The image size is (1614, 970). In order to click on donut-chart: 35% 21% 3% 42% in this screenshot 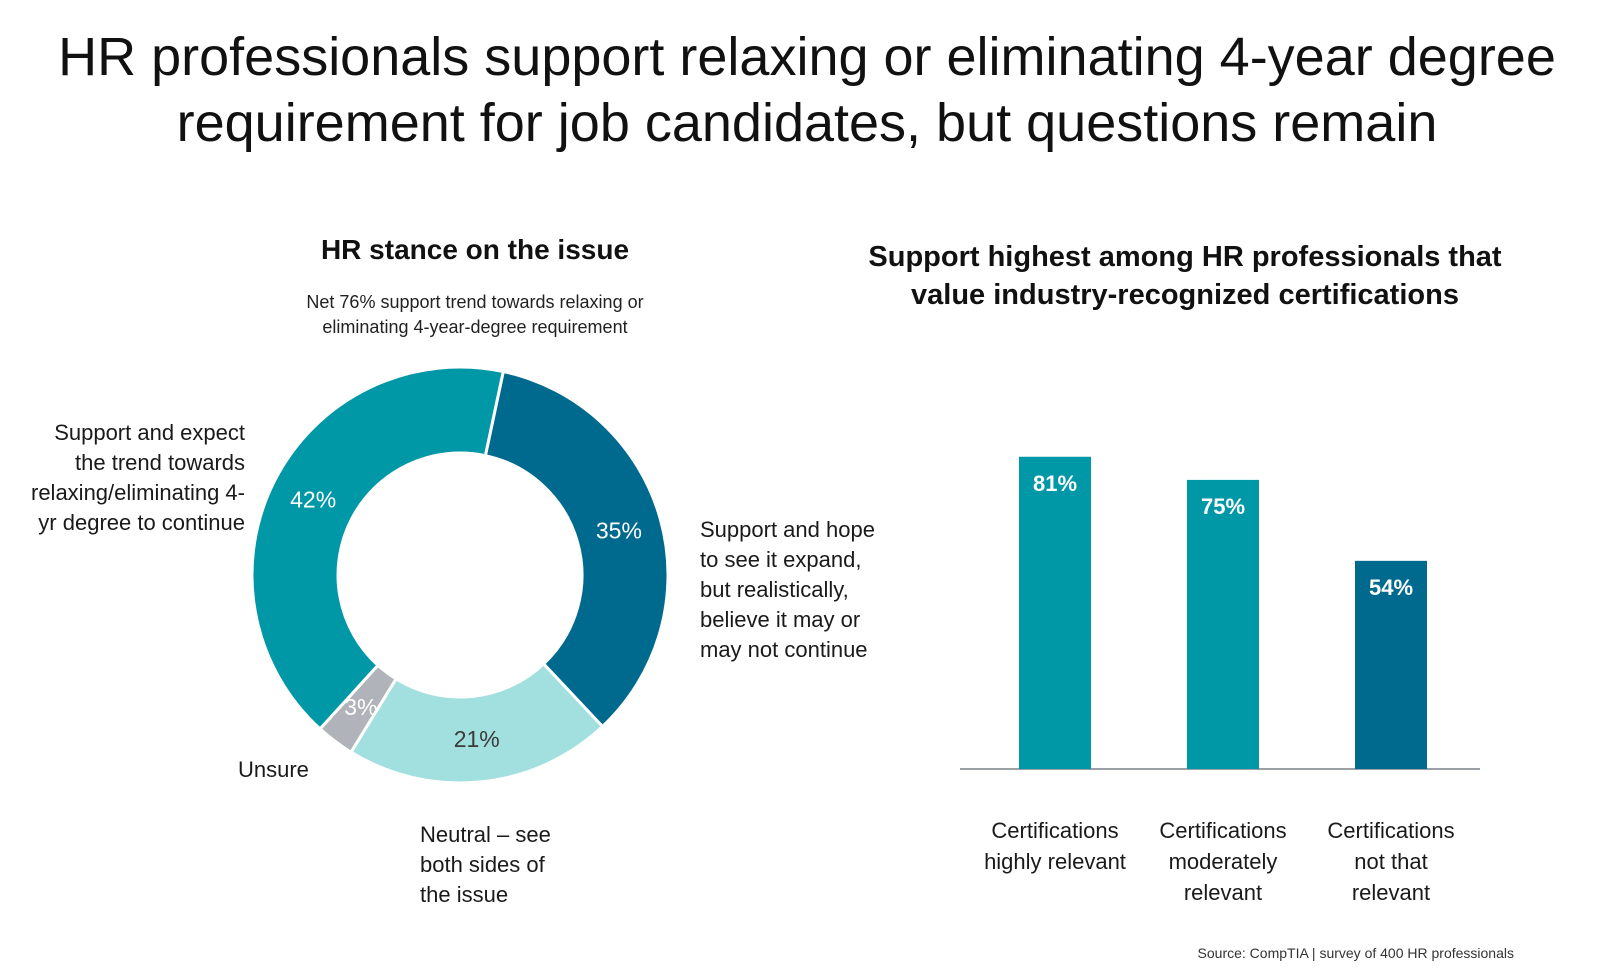, I will do `click(460, 575)`.